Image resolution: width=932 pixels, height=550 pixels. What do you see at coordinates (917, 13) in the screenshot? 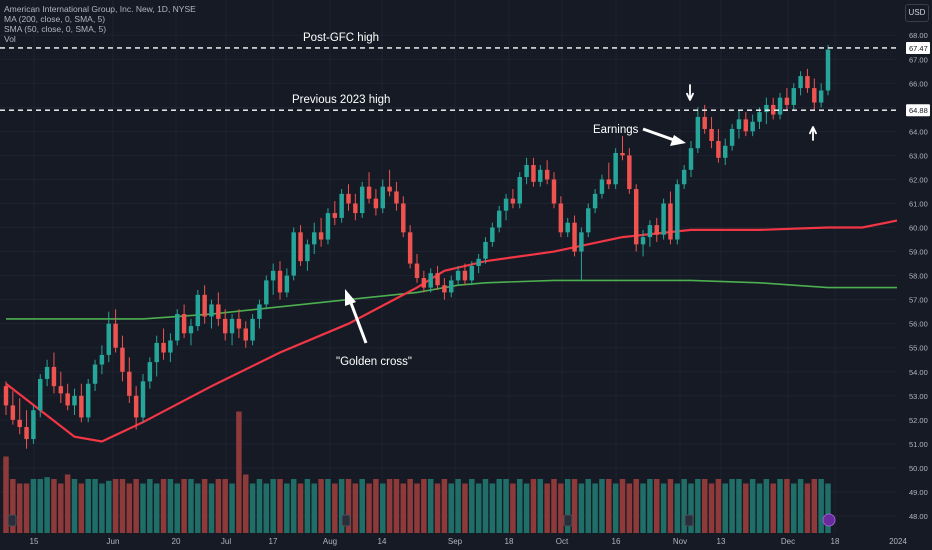
I see `currency-button: USD` at bounding box center [917, 13].